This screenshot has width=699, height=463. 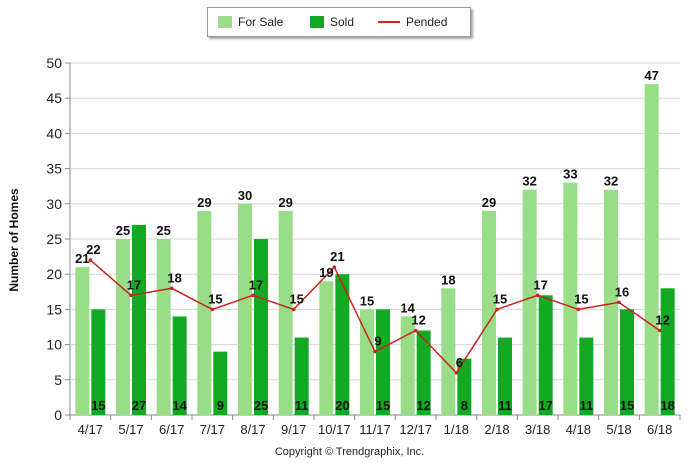 What do you see at coordinates (349, 452) in the screenshot?
I see `copyright-text: Copyright © Trendgraphix, Inc.` at bounding box center [349, 452].